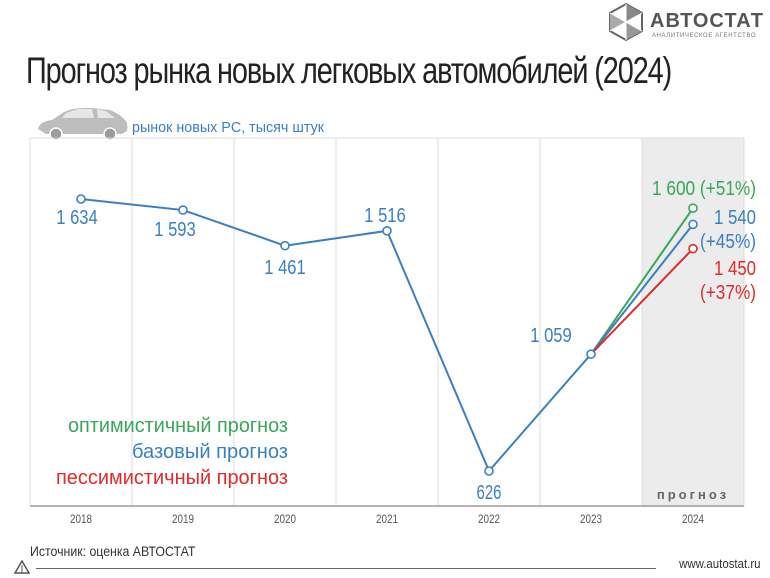 The height and width of the screenshot is (578, 770). Describe the element at coordinates (285, 519) in the screenshot. I see `x-tick-label: 2020` at that location.